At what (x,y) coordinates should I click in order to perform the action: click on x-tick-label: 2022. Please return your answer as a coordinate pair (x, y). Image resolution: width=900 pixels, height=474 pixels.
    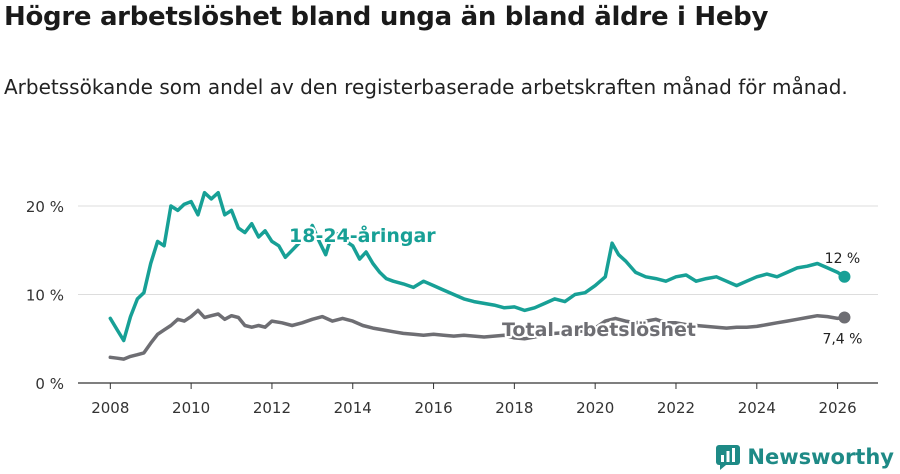
    Looking at the image, I should click on (676, 408).